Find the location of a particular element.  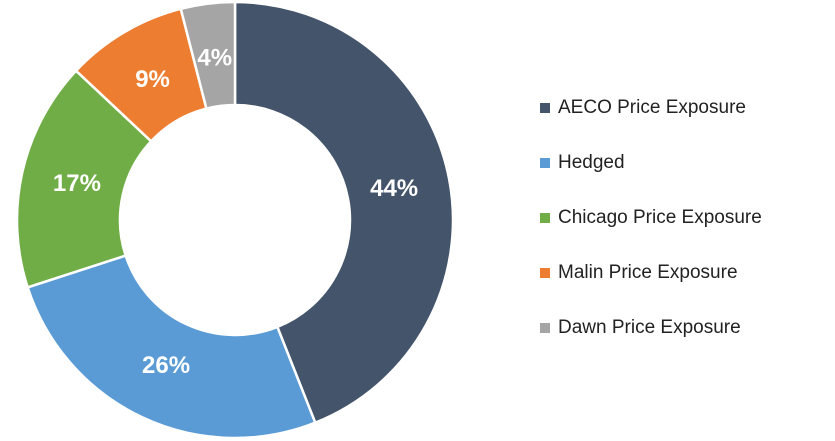

data-label: 9% is located at coordinates (152, 79).